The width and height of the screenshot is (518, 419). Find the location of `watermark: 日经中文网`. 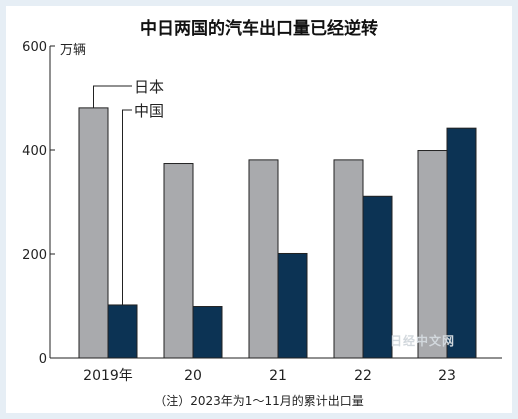

watermark: 日经中文网 is located at coordinates (423, 341).